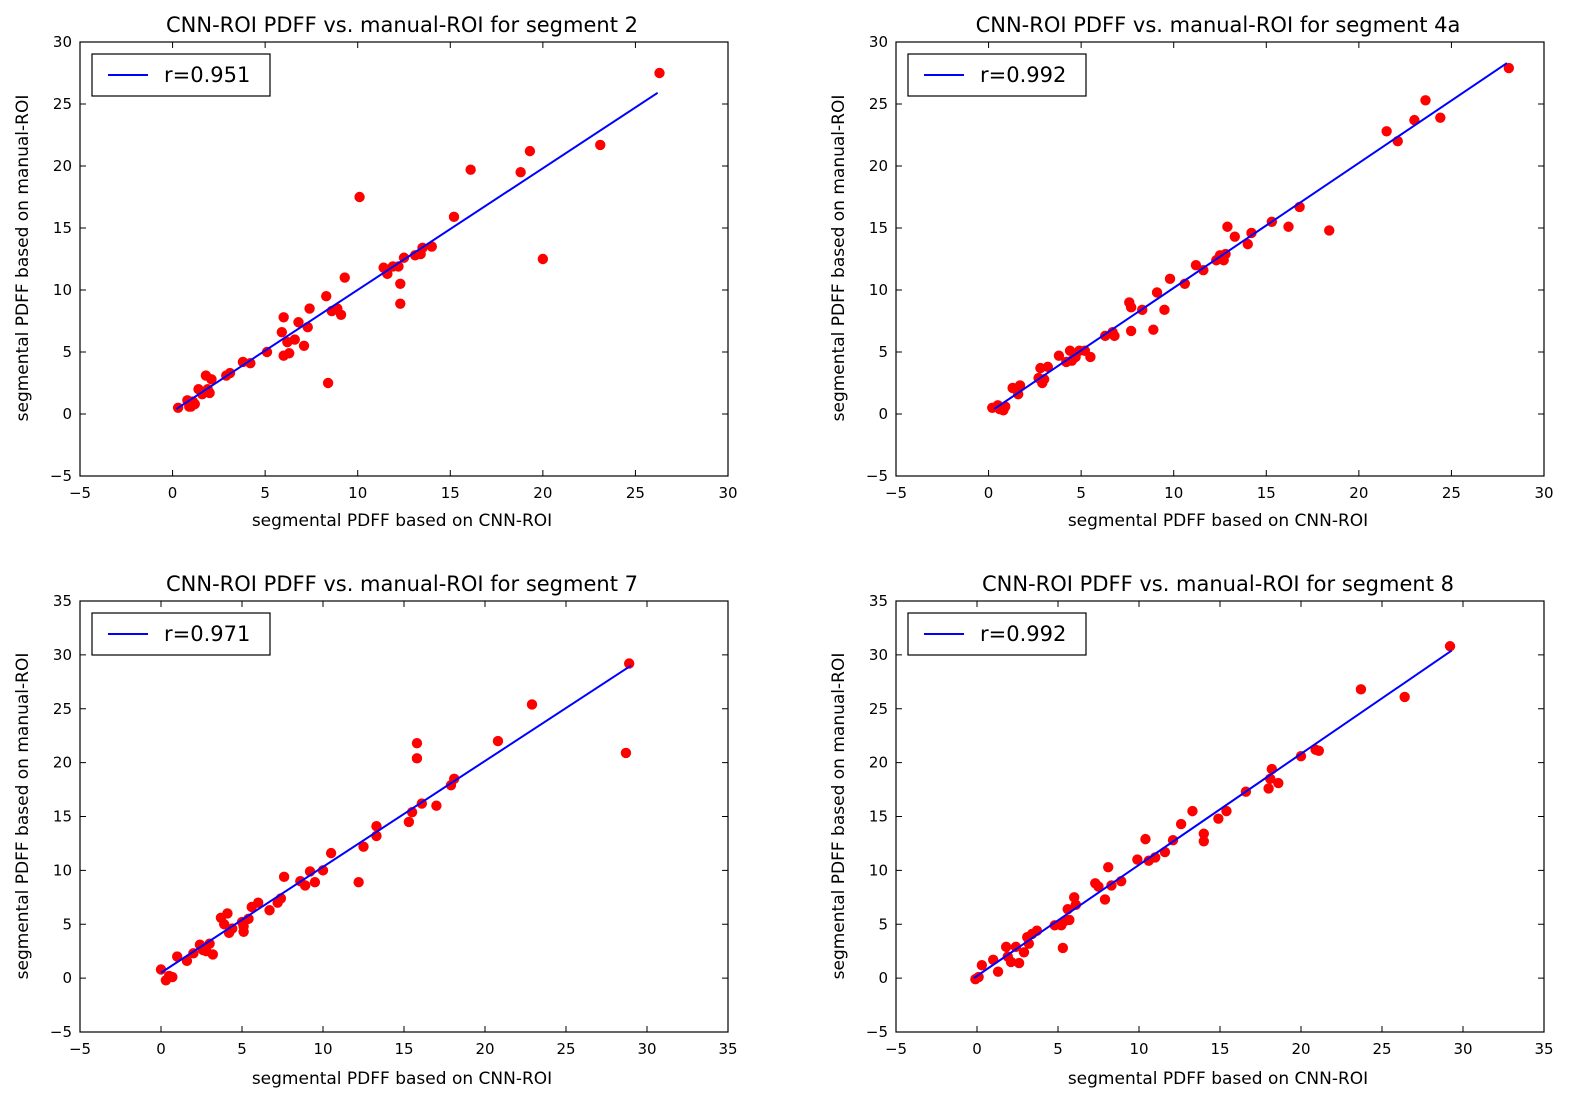  What do you see at coordinates (877, 476) in the screenshot?
I see `y-tick-label: −5` at bounding box center [877, 476].